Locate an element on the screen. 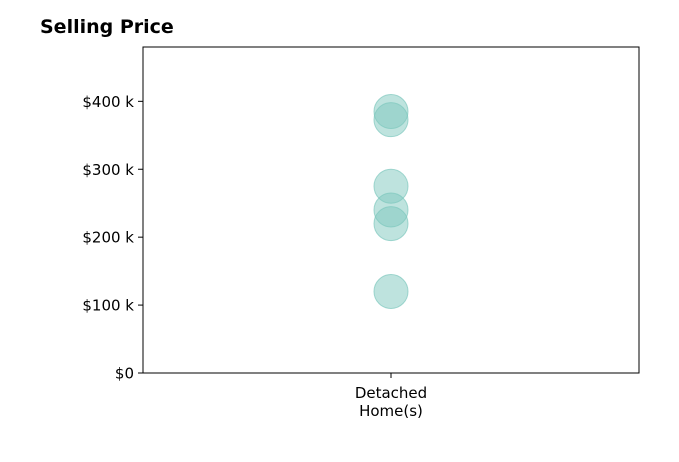 The width and height of the screenshot is (679, 462). x-axis: Detached Home(s) is located at coordinates (391, 396).